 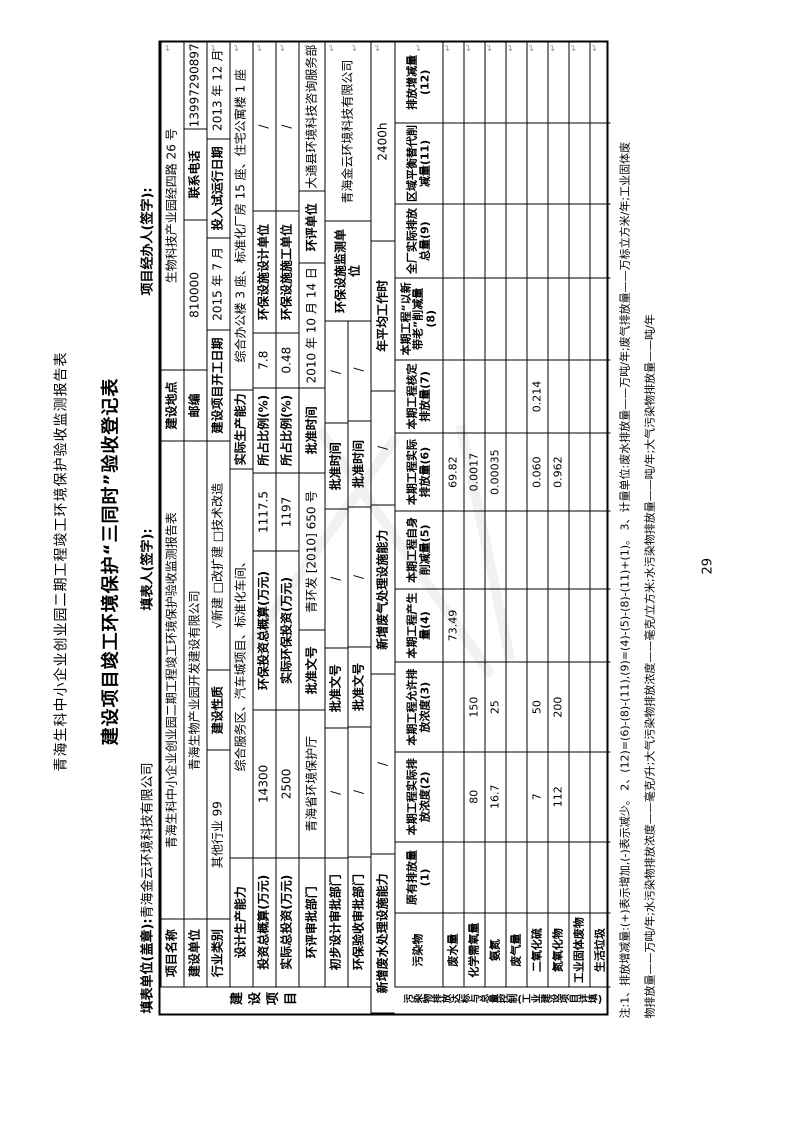 What do you see at coordinates (557, 950) in the screenshot?
I see `pollutant-name-5: 氮氧化物` at bounding box center [557, 950].